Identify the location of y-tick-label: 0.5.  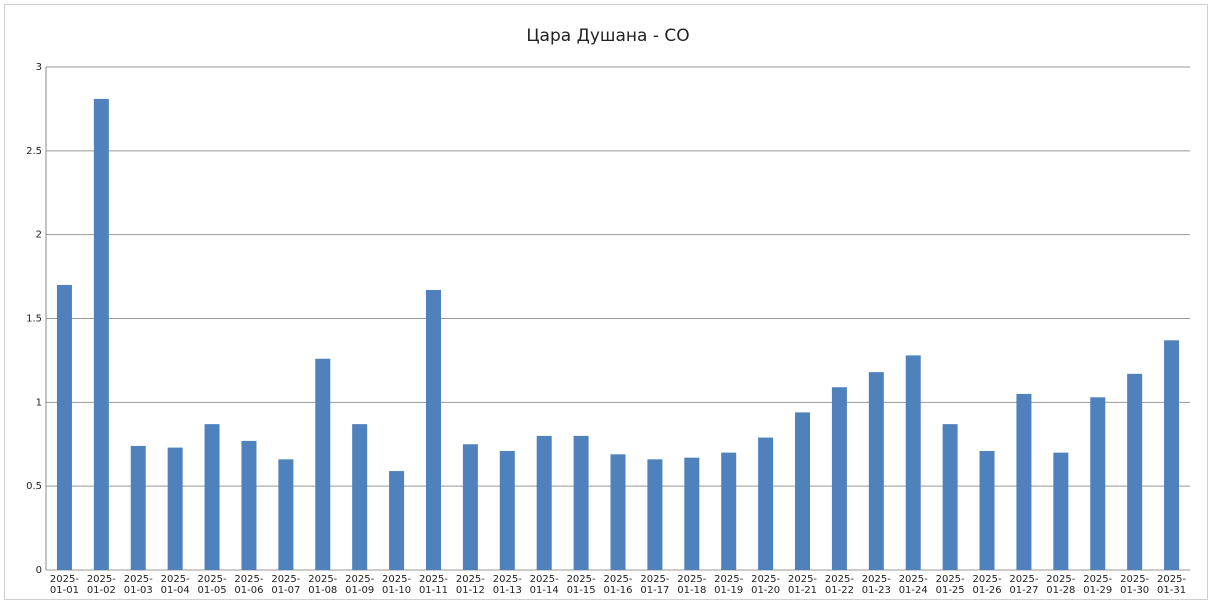
(34, 486).